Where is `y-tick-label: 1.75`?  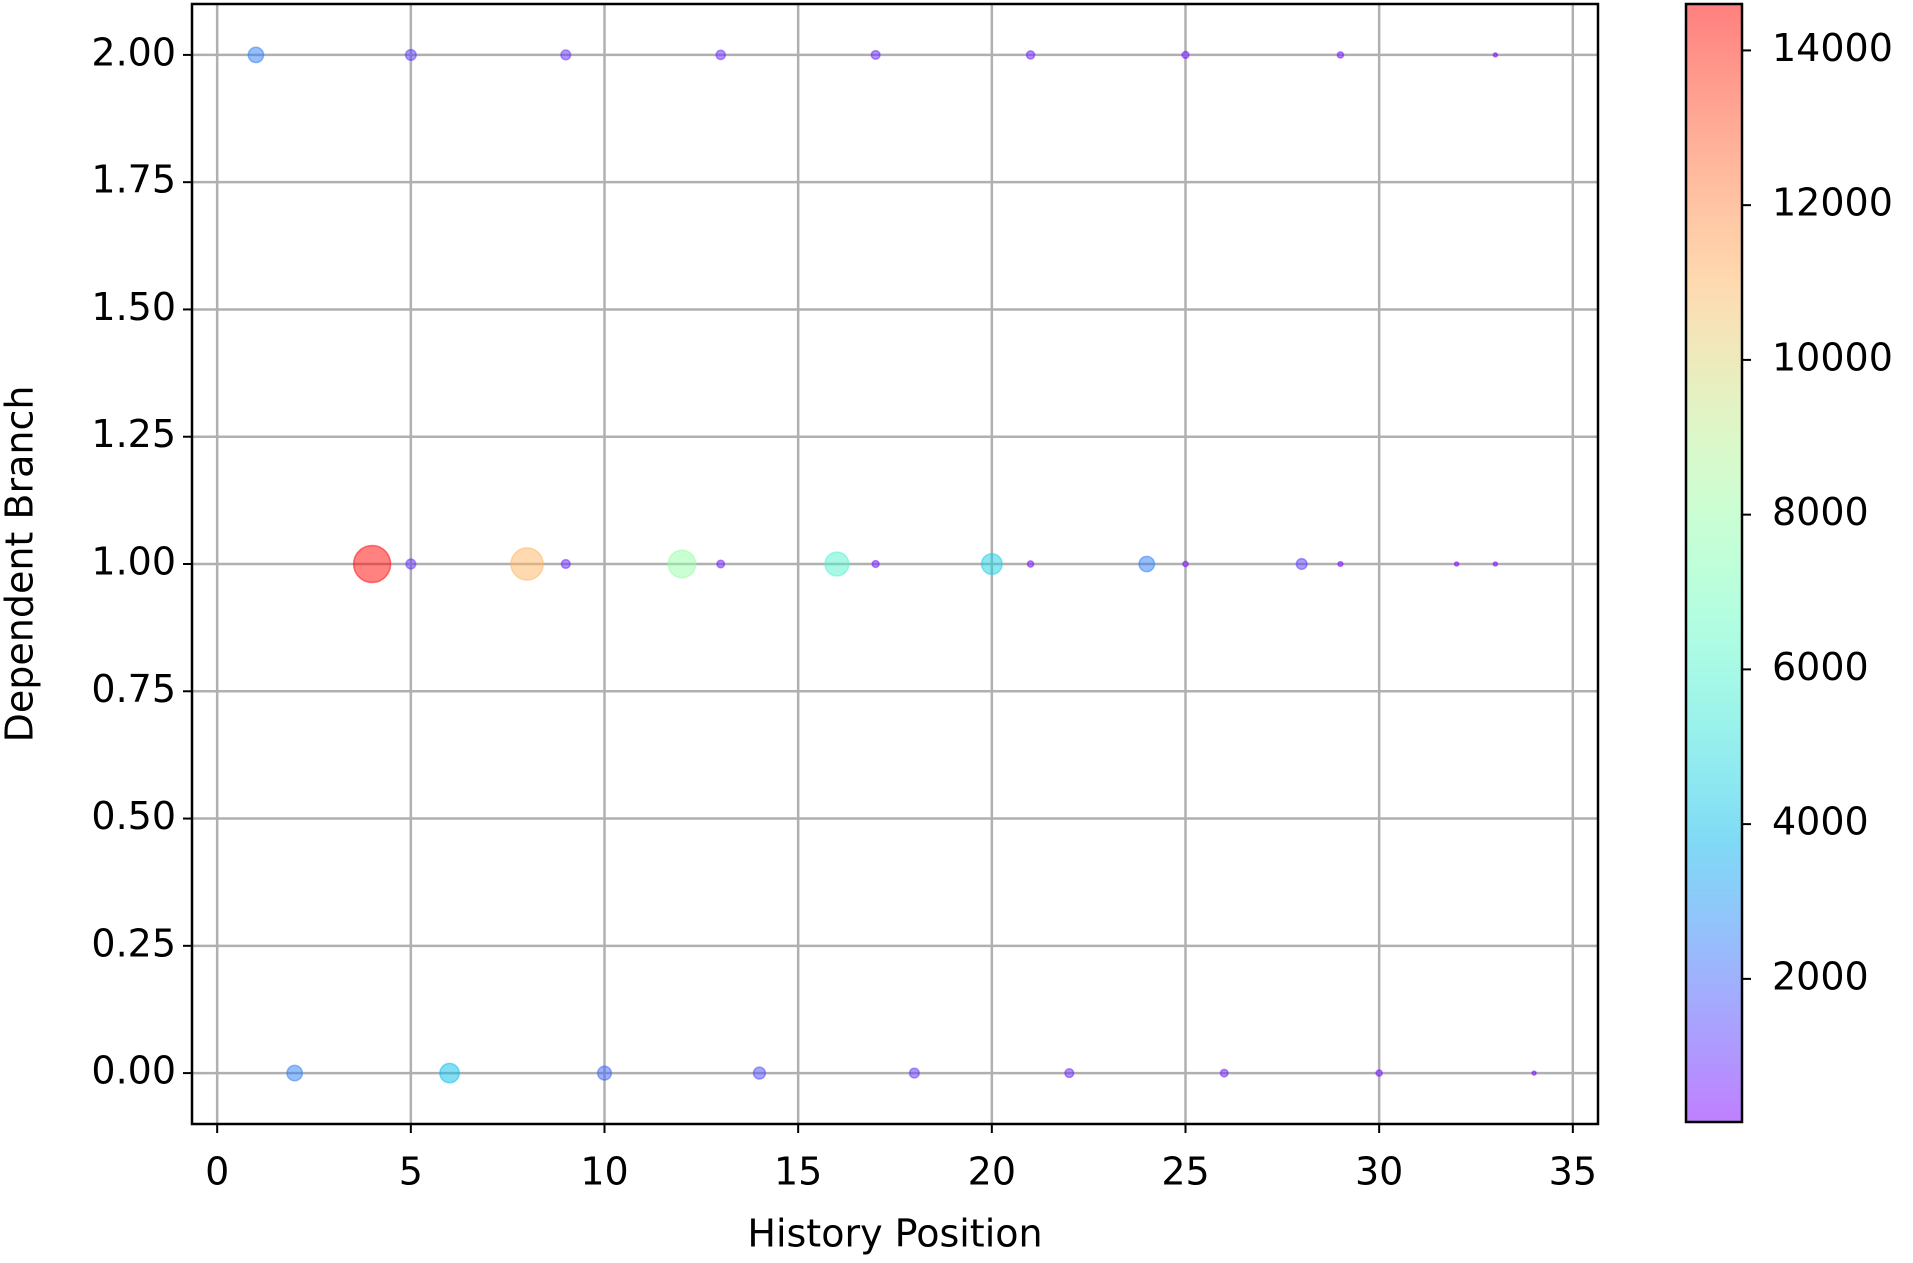
y-tick-label: 1.75 is located at coordinates (133, 180).